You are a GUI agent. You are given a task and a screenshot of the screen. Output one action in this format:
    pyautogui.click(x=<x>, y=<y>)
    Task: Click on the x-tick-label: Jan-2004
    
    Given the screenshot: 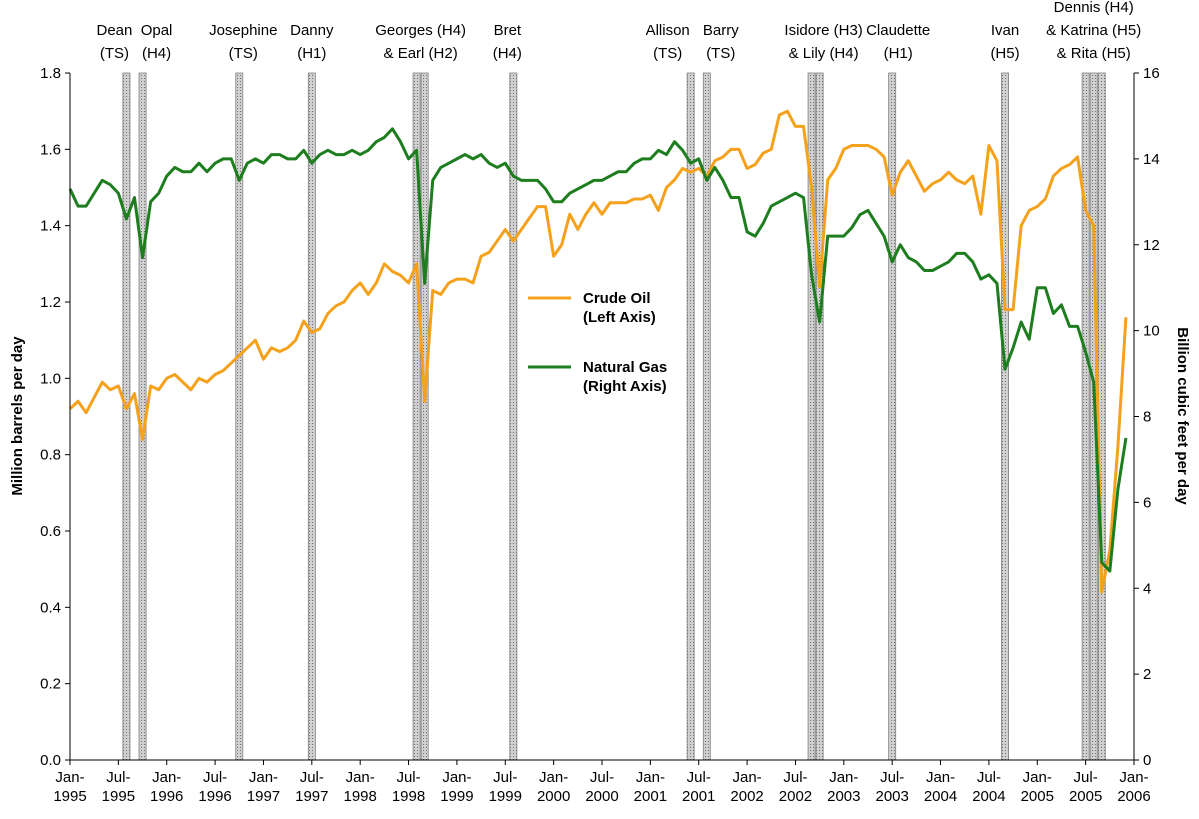 What is the action you would take?
    pyautogui.click(x=940, y=787)
    